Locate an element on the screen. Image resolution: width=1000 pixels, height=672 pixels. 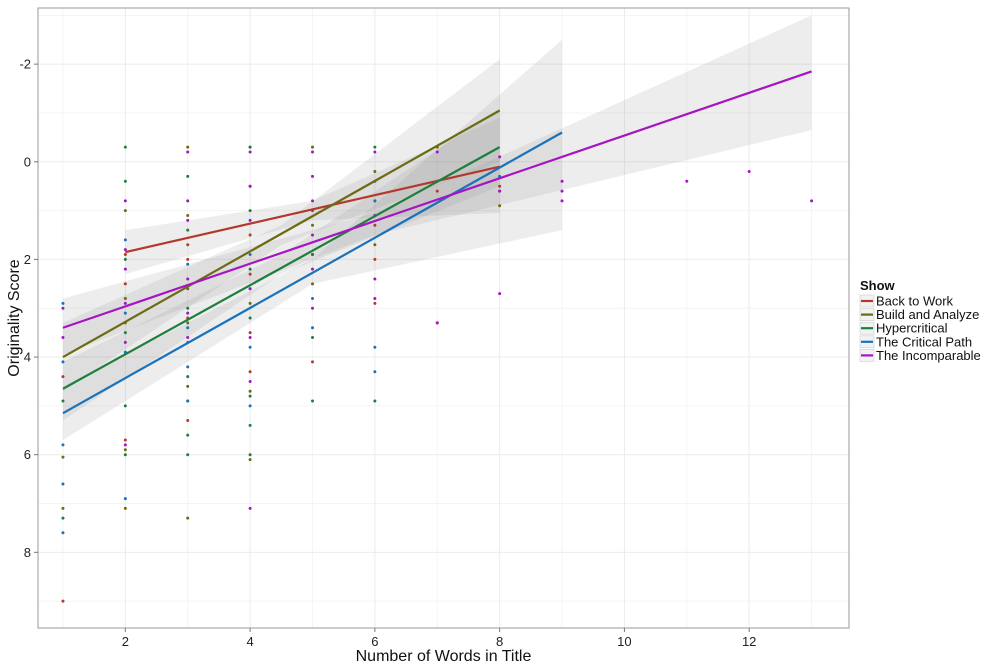
legend-item: The Incomparable is located at coordinates (920, 355).